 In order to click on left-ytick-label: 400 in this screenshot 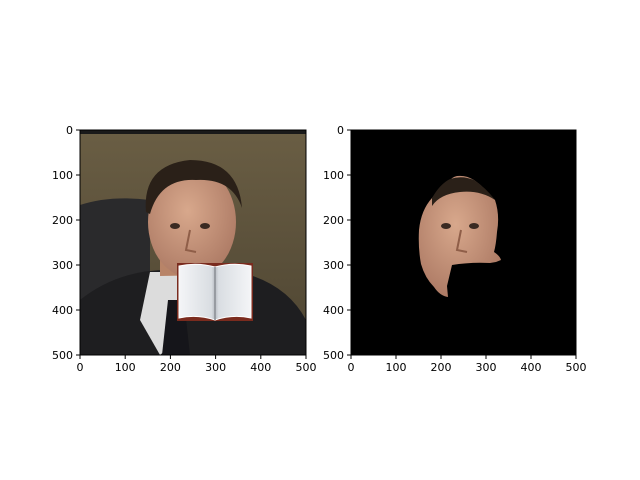, I will do `click(62, 310)`.